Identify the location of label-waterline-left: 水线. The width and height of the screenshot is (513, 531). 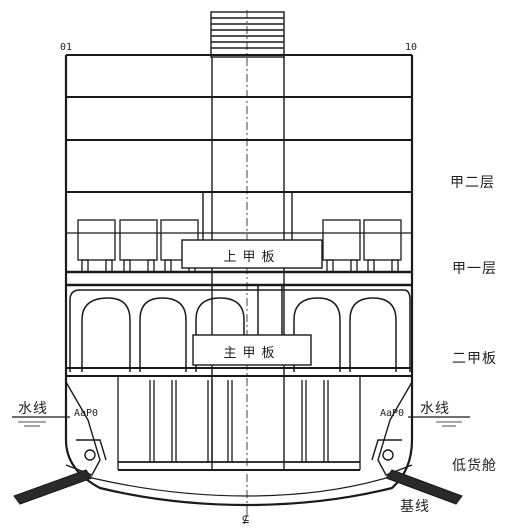
(33, 409).